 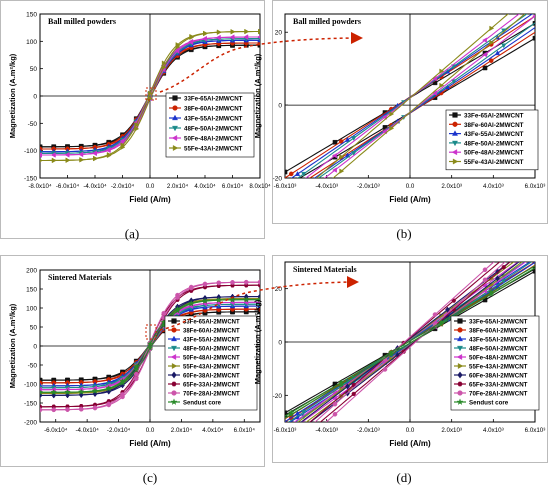 I want to click on zoom-arrow-top, so click(x=261, y=62).